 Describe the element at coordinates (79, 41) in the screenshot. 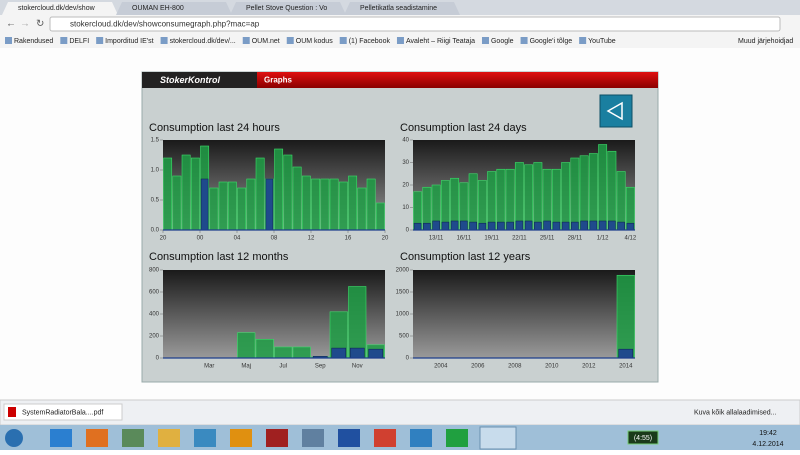

I see `bookmark: DELFI` at that location.